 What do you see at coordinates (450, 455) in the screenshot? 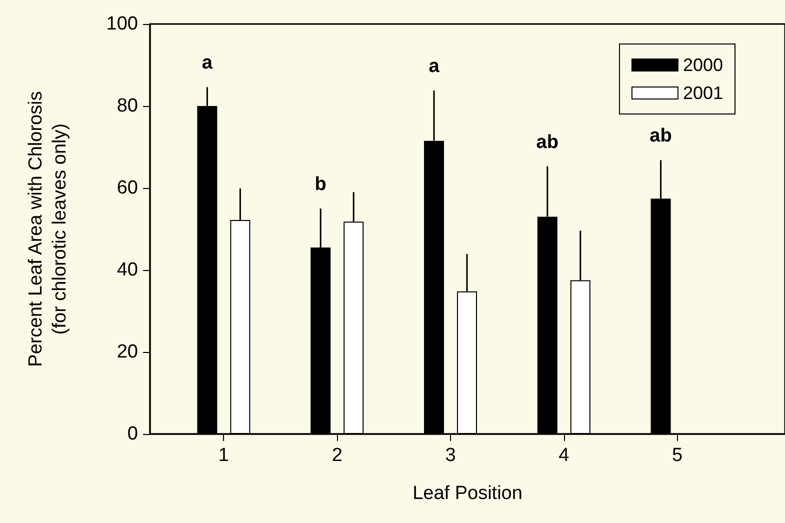
I see `x-tick-label: 3` at bounding box center [450, 455].